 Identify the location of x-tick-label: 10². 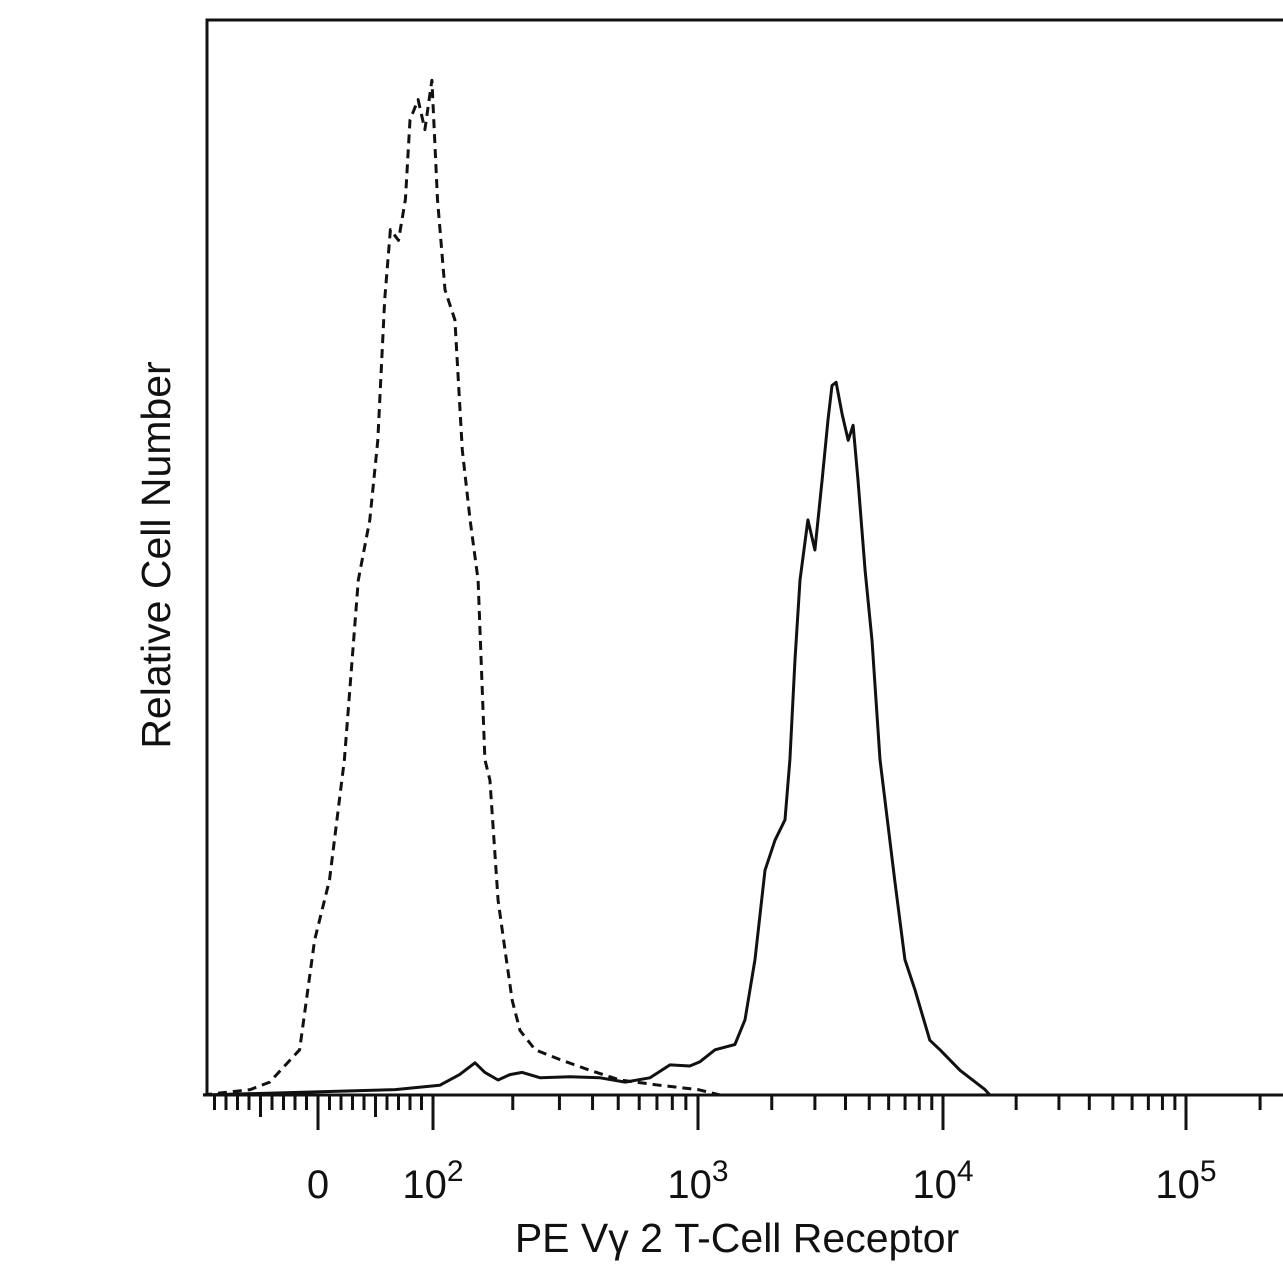
(432, 1181).